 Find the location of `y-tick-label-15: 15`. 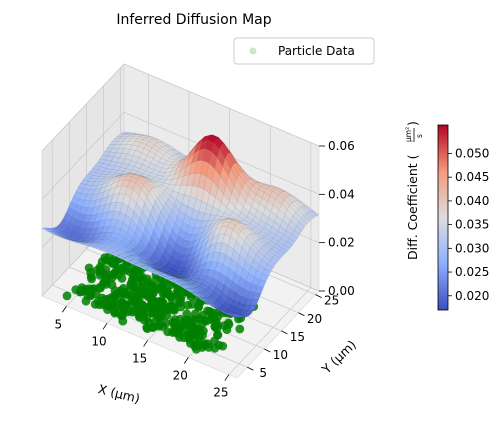

y-tick-label-15: 15 is located at coordinates (297, 337).